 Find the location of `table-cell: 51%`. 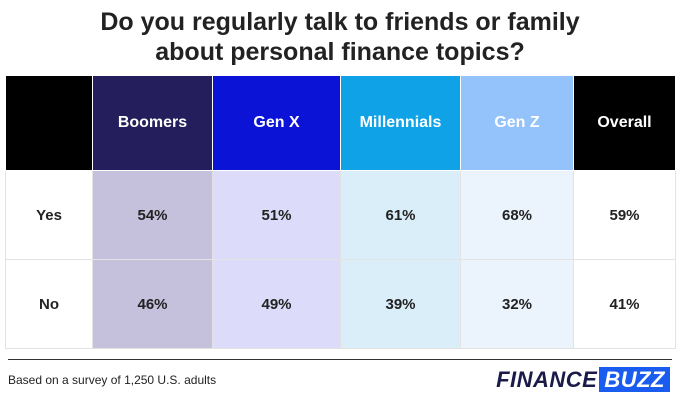

table-cell: 51% is located at coordinates (276, 215).